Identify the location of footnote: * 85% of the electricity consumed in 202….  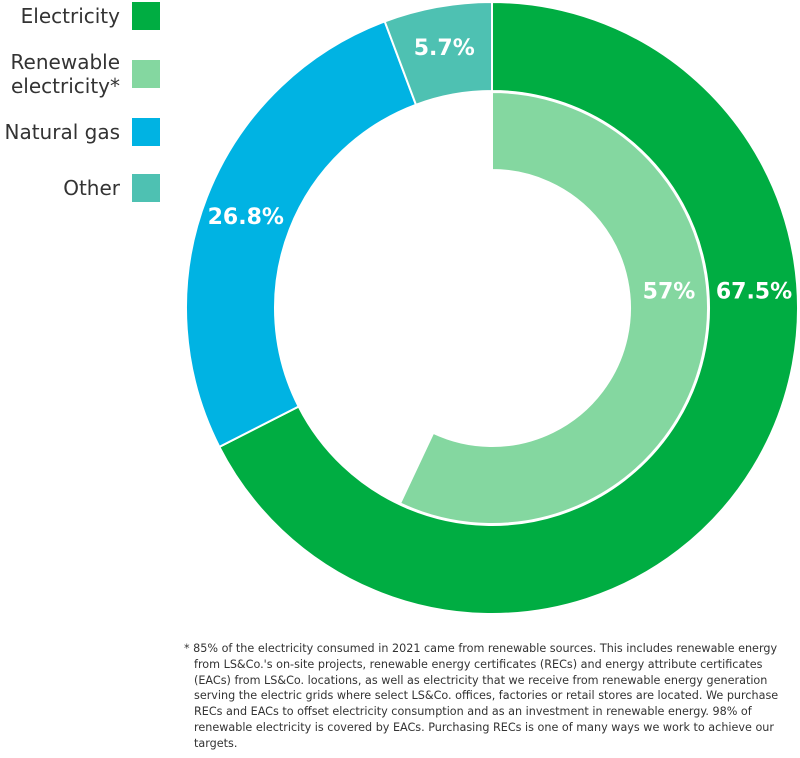
(490, 696).